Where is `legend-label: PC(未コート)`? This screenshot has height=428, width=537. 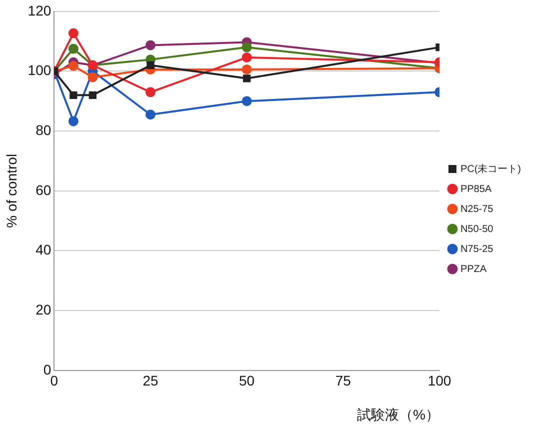
legend-label: PC(未コート) is located at coordinates (491, 168).